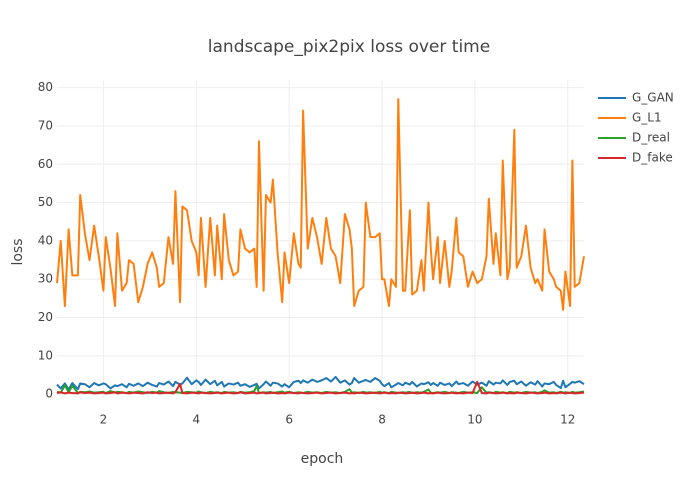 This screenshot has width=695, height=494. Describe the element at coordinates (653, 98) in the screenshot. I see `legend-label: G_GAN` at that location.